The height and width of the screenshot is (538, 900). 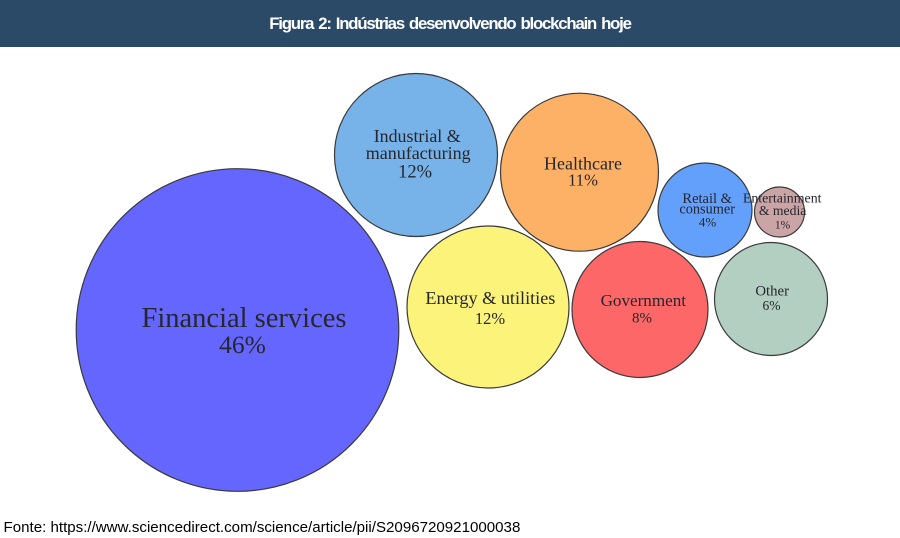 I want to click on svg-text: manufacturing, so click(x=418, y=153).